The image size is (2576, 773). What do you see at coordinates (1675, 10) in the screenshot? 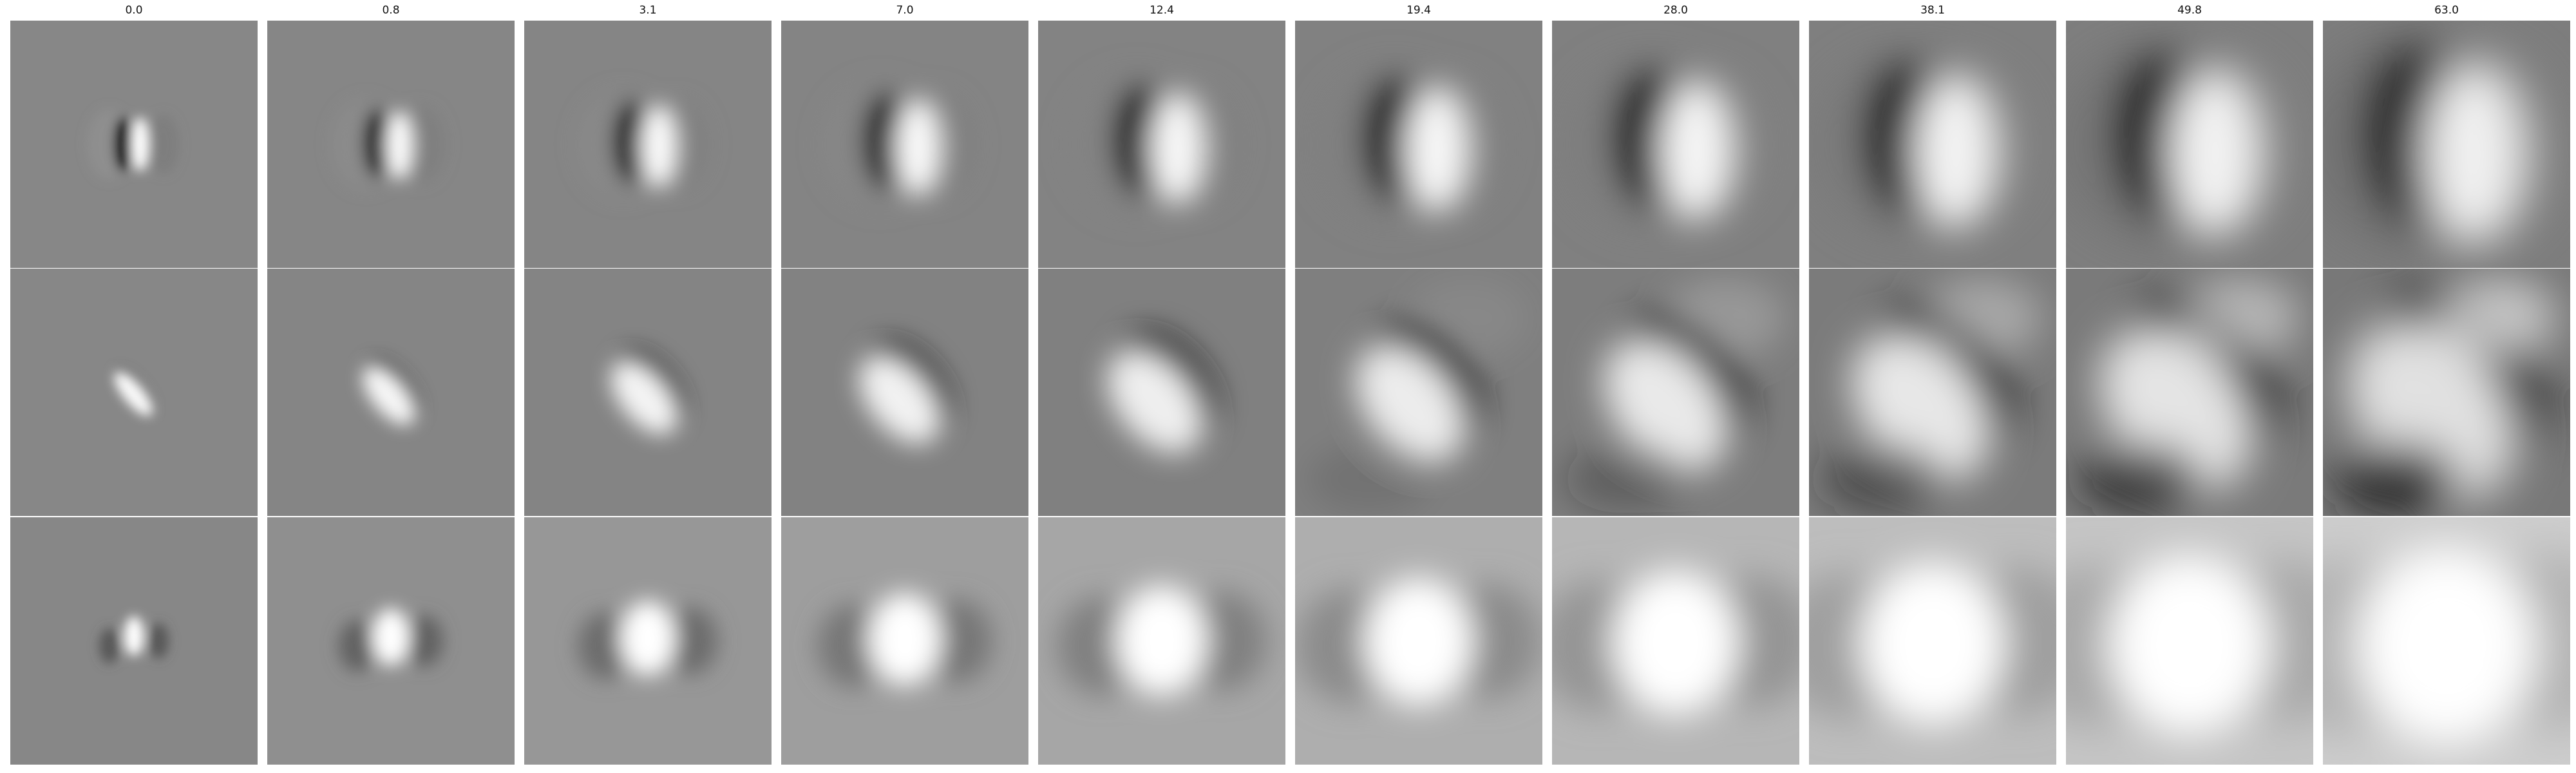
I see `column-title: 28.0` at bounding box center [1675, 10].